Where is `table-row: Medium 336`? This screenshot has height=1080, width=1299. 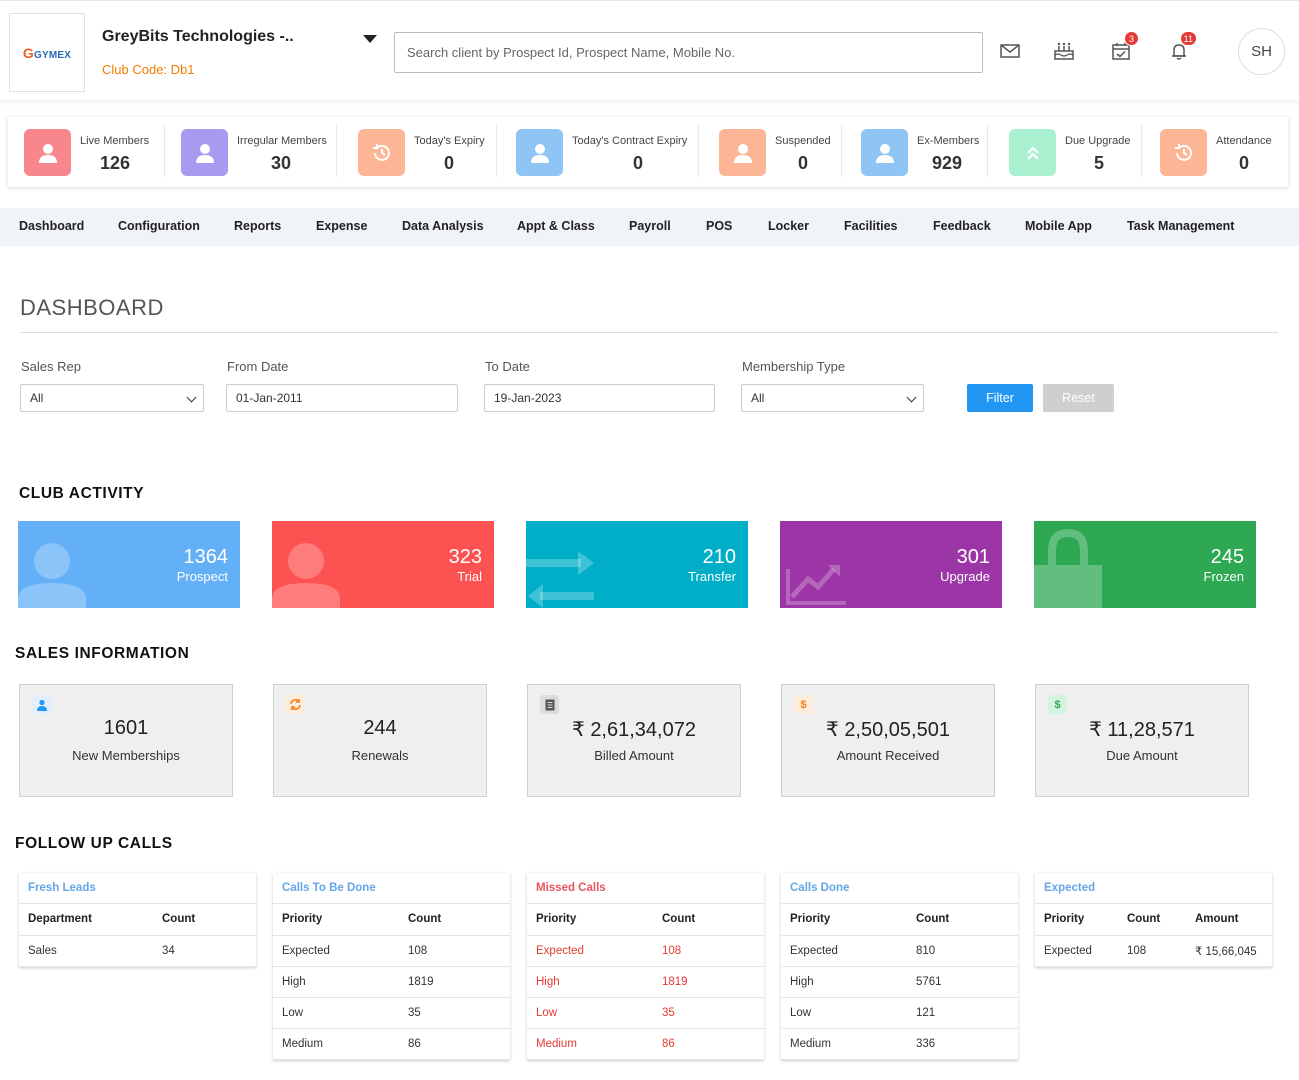
table-row: Medium 336 is located at coordinates (899, 1044).